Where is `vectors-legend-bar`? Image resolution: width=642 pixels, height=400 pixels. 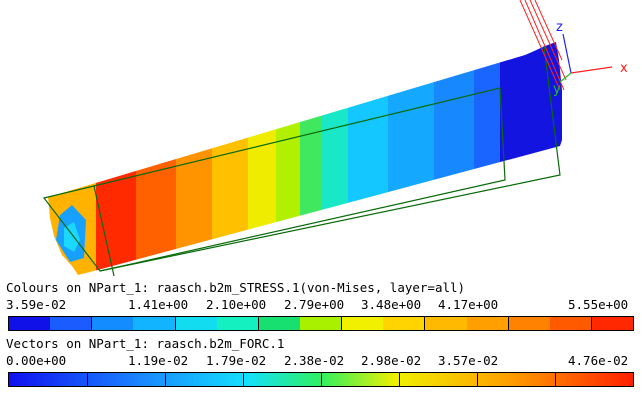 vectors-legend-bar is located at coordinates (321, 379).